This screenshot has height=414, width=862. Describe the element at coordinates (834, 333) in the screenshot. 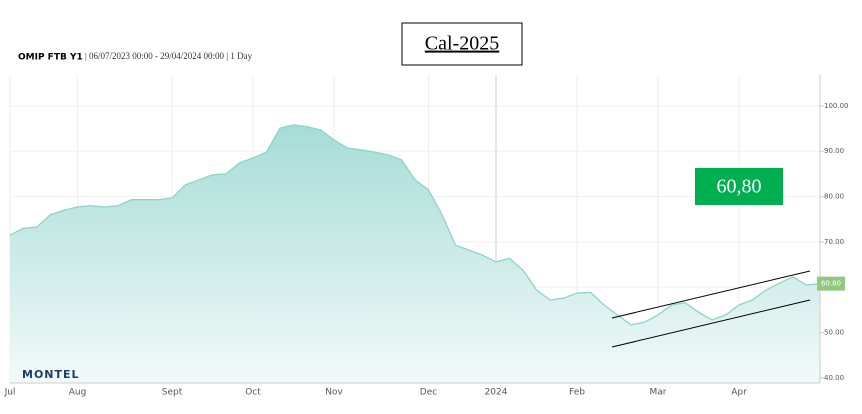

I see `y-tick-label: 50.00` at that location.